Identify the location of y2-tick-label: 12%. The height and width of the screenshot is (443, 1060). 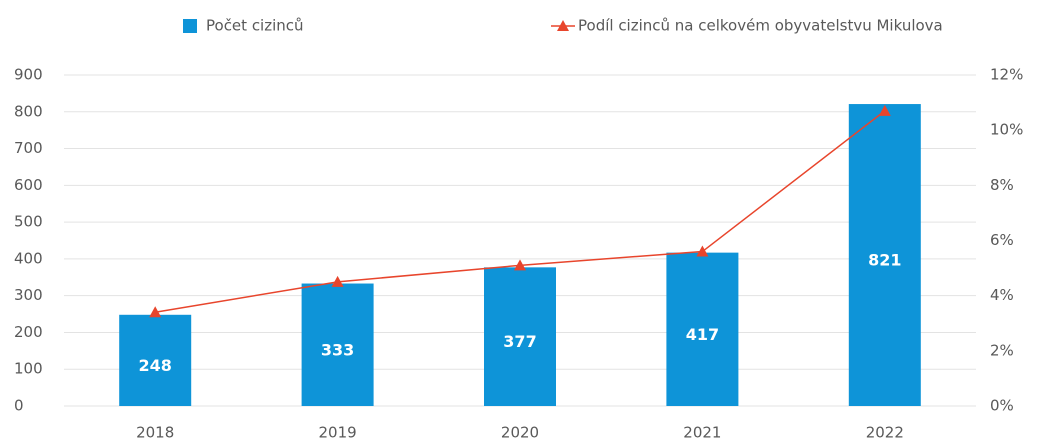
(1006, 75).